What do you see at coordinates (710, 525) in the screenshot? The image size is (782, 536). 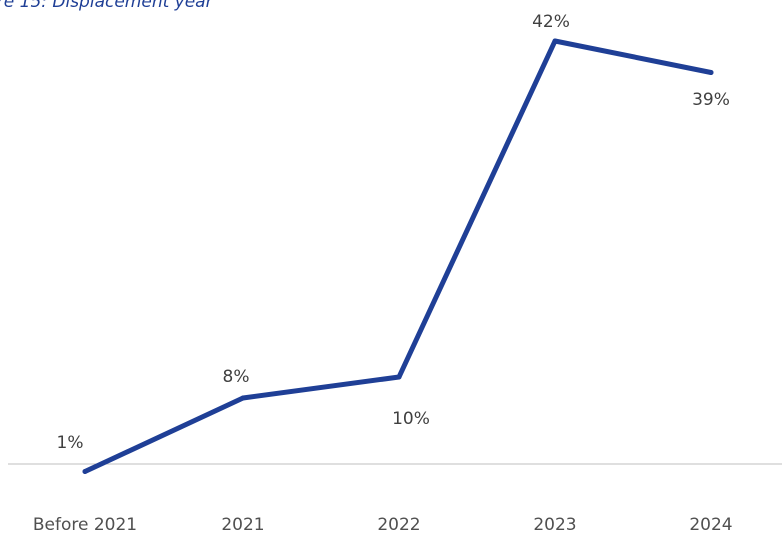 I see `x-tick-label-4: 2024` at bounding box center [710, 525].